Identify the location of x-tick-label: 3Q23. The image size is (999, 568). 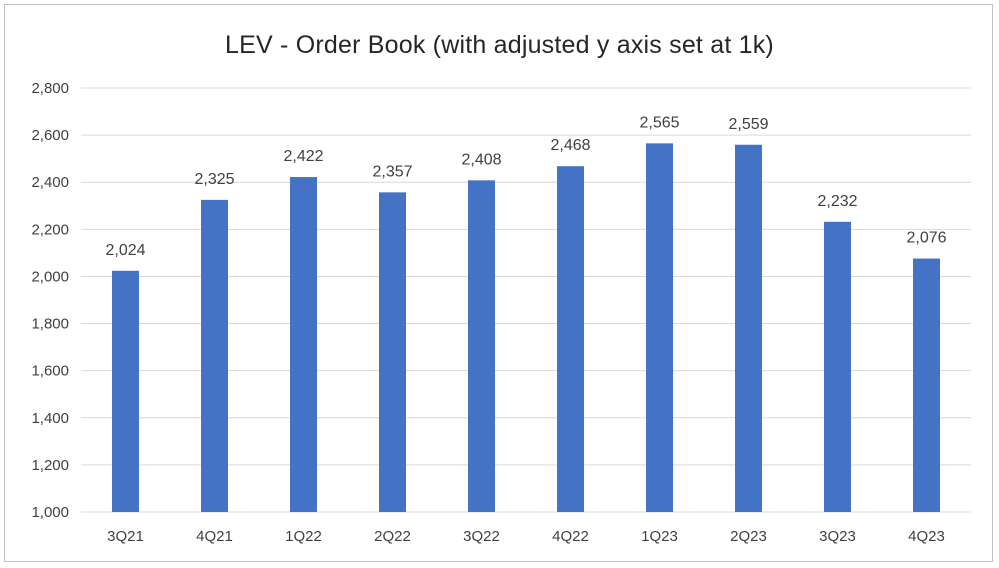
(837, 536).